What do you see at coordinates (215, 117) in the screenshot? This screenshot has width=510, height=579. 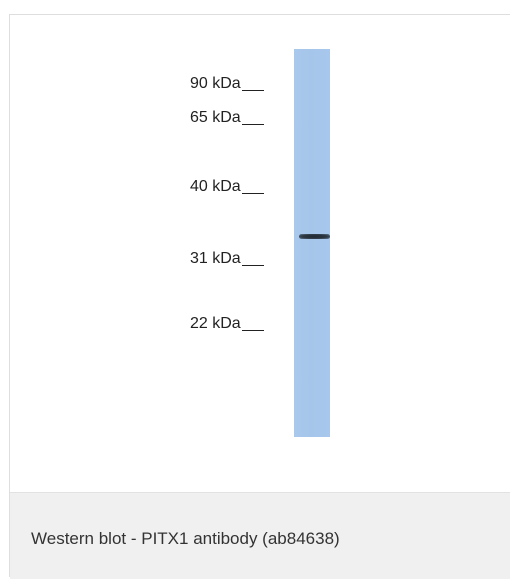 I see `marker-label: 65 kDa` at bounding box center [215, 117].